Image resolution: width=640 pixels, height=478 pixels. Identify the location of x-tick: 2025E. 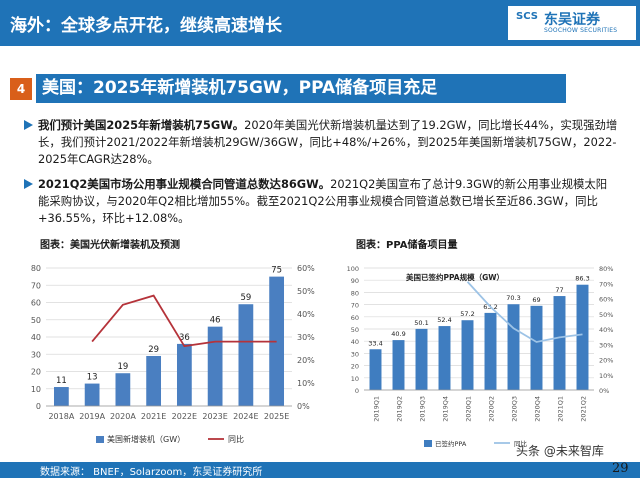
(276, 416).